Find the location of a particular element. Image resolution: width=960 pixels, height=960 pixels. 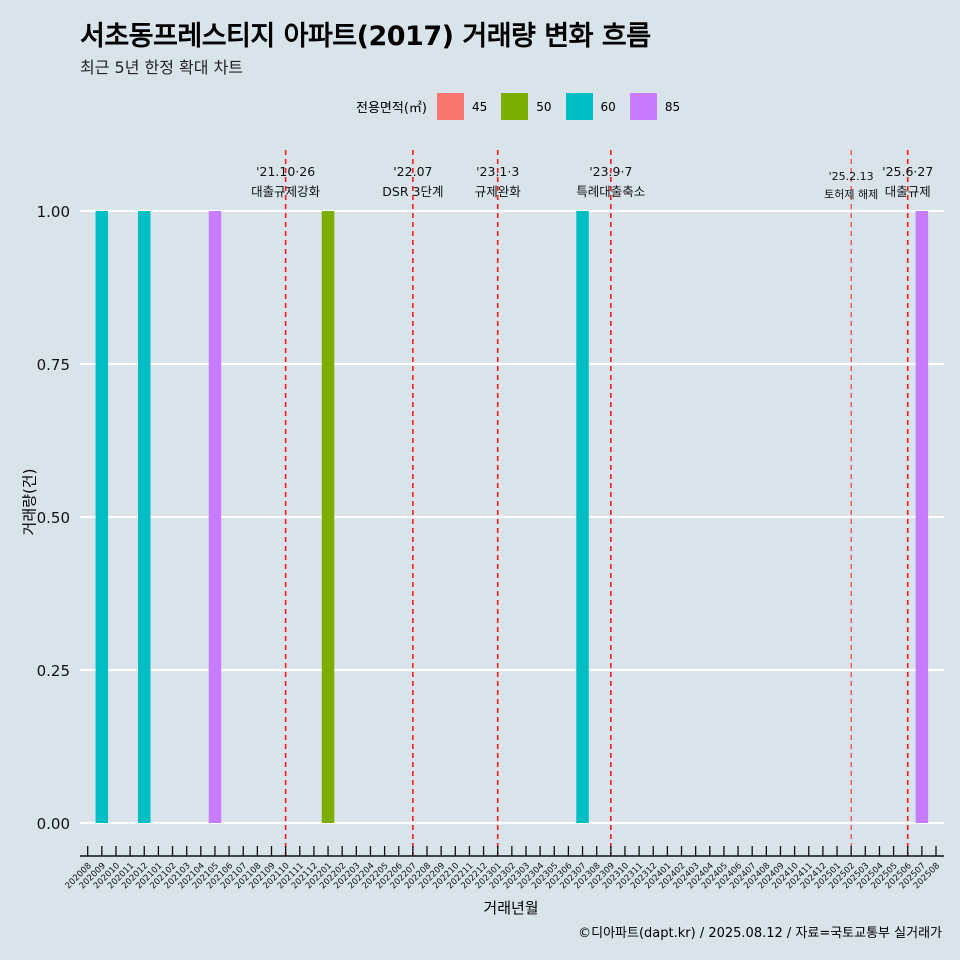

legend-title: 전용면적(㎡) is located at coordinates (391, 108).